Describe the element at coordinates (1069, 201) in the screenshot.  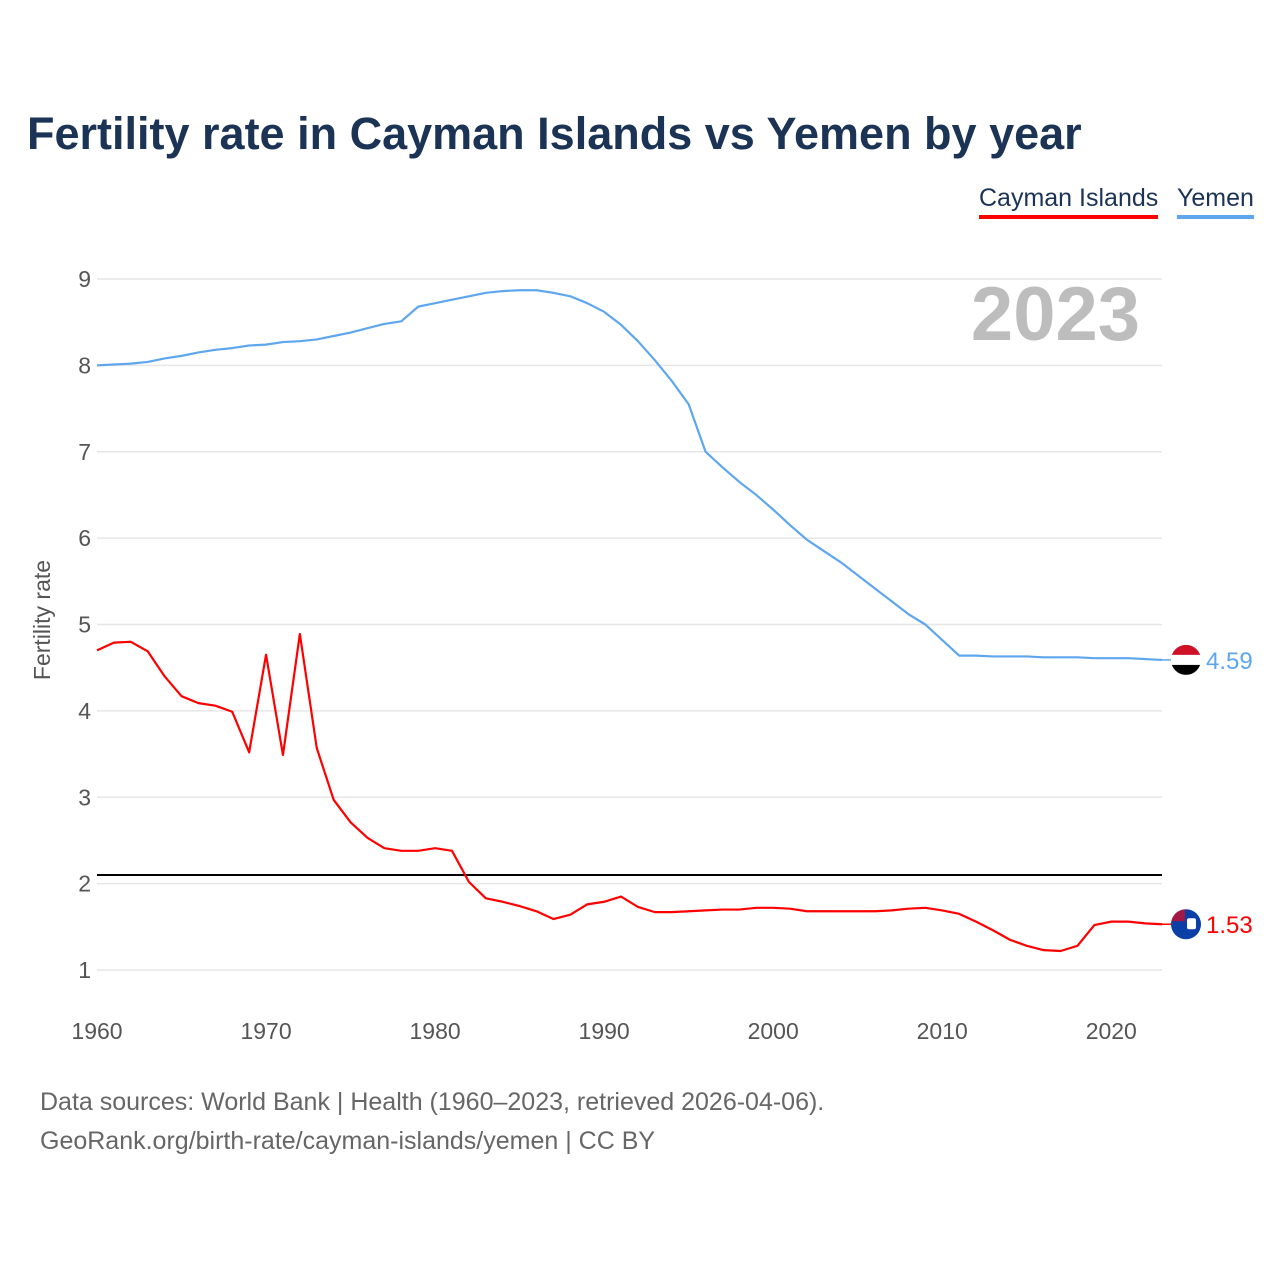
I see `legend-cayman-islands: Cayman Islands` at that location.